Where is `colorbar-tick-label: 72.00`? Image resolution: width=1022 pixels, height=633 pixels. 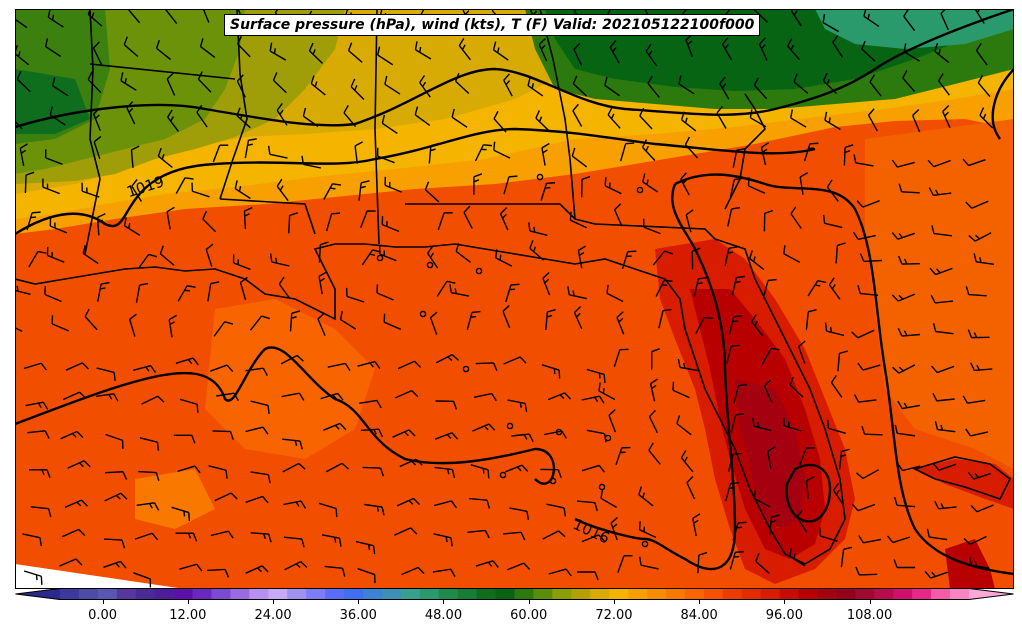 colorbar-tick-label: 72.00 is located at coordinates (614, 615).